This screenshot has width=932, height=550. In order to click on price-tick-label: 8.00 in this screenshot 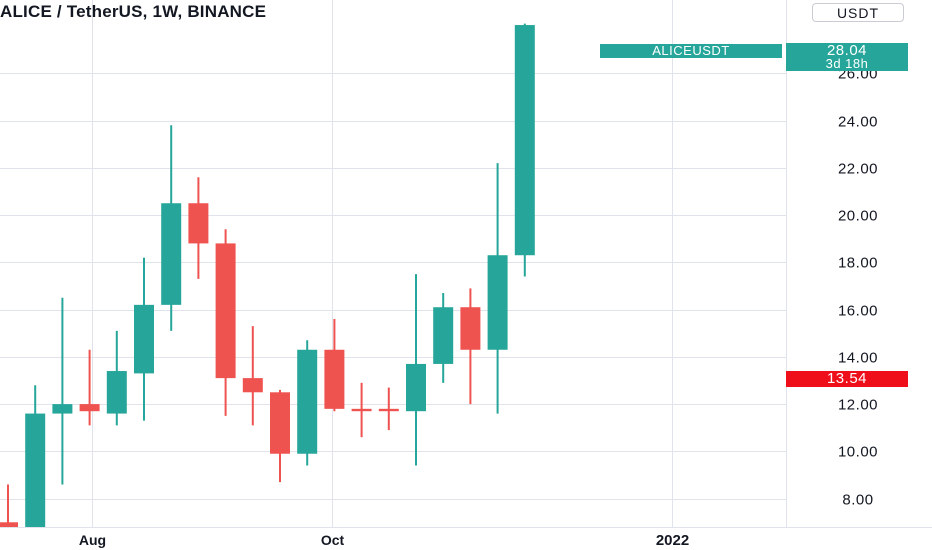, I will do `click(857, 500)`.